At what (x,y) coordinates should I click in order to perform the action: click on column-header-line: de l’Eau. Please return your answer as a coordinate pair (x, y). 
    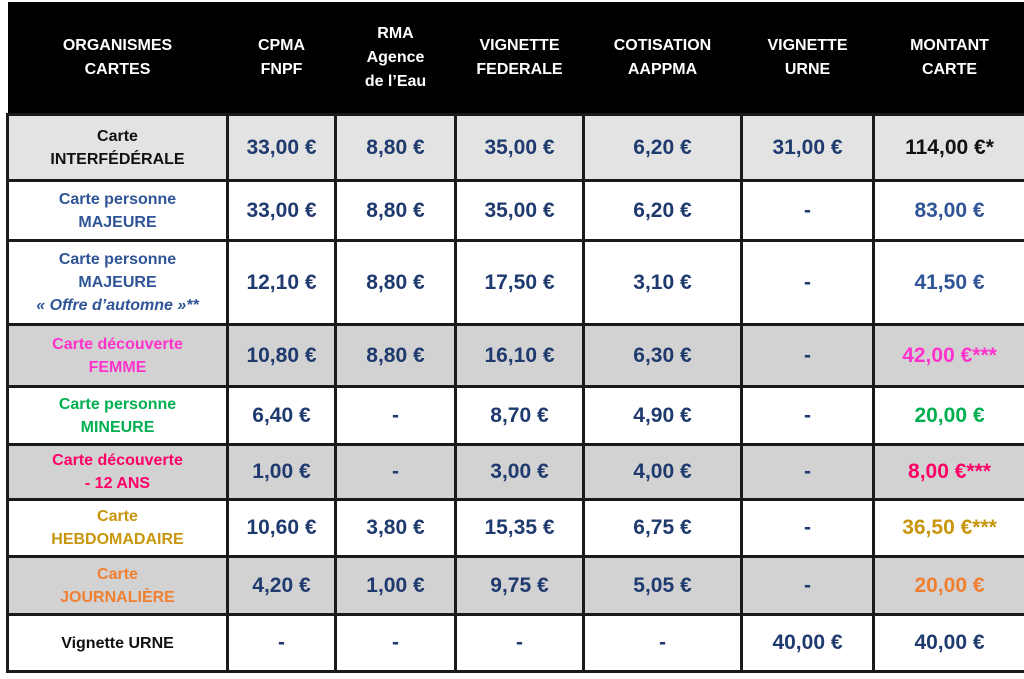
    Looking at the image, I should click on (395, 81).